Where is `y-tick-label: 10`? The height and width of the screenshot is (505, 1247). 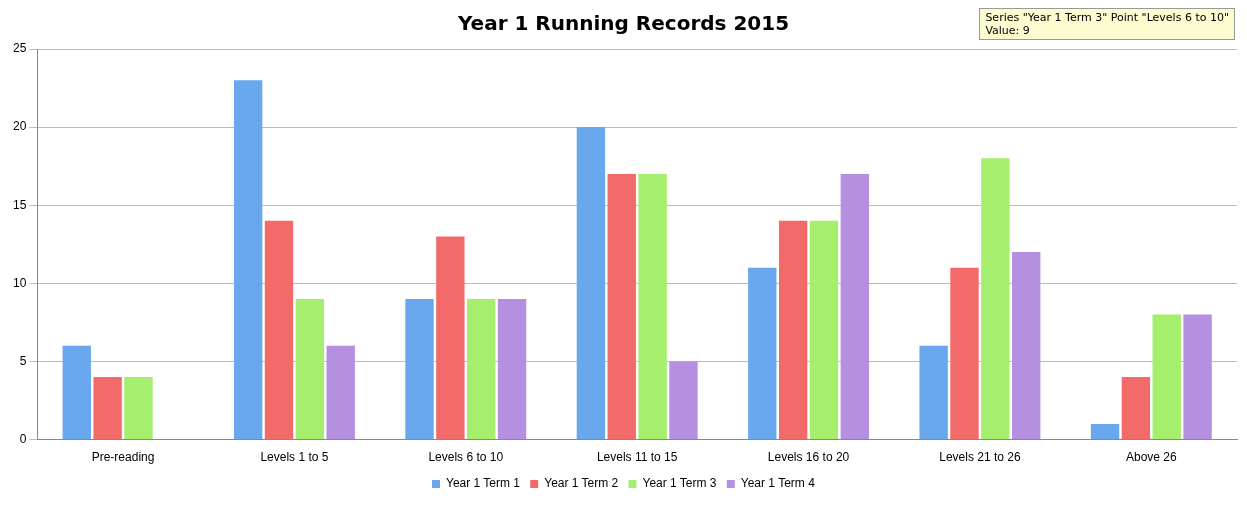
y-tick-label: 10 is located at coordinates (19, 282).